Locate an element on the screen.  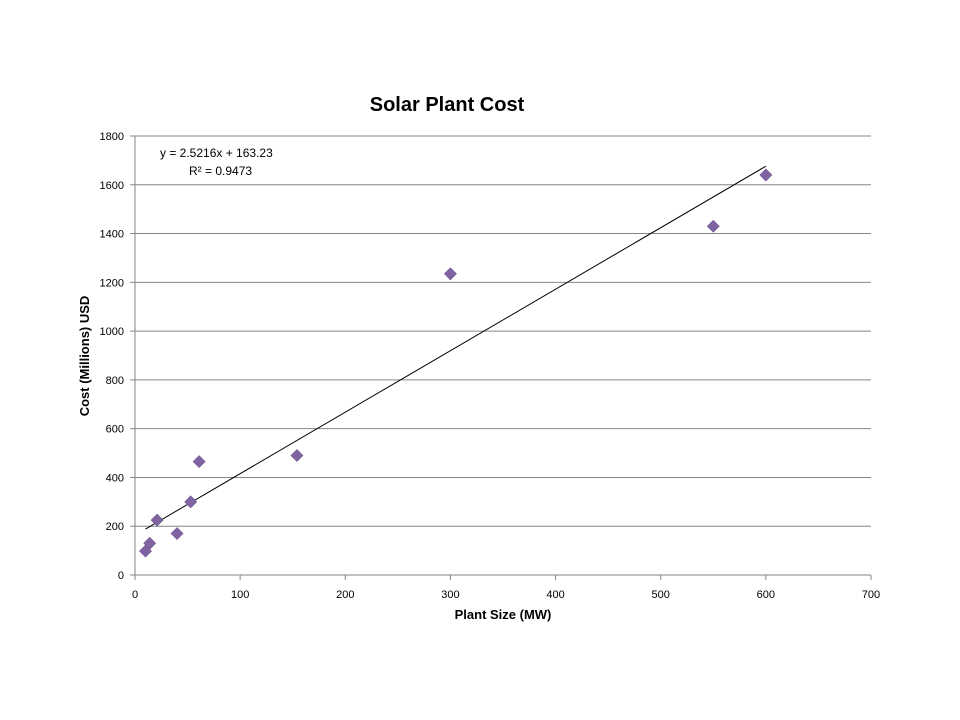
y-tick-label: 600 is located at coordinates (115, 430).